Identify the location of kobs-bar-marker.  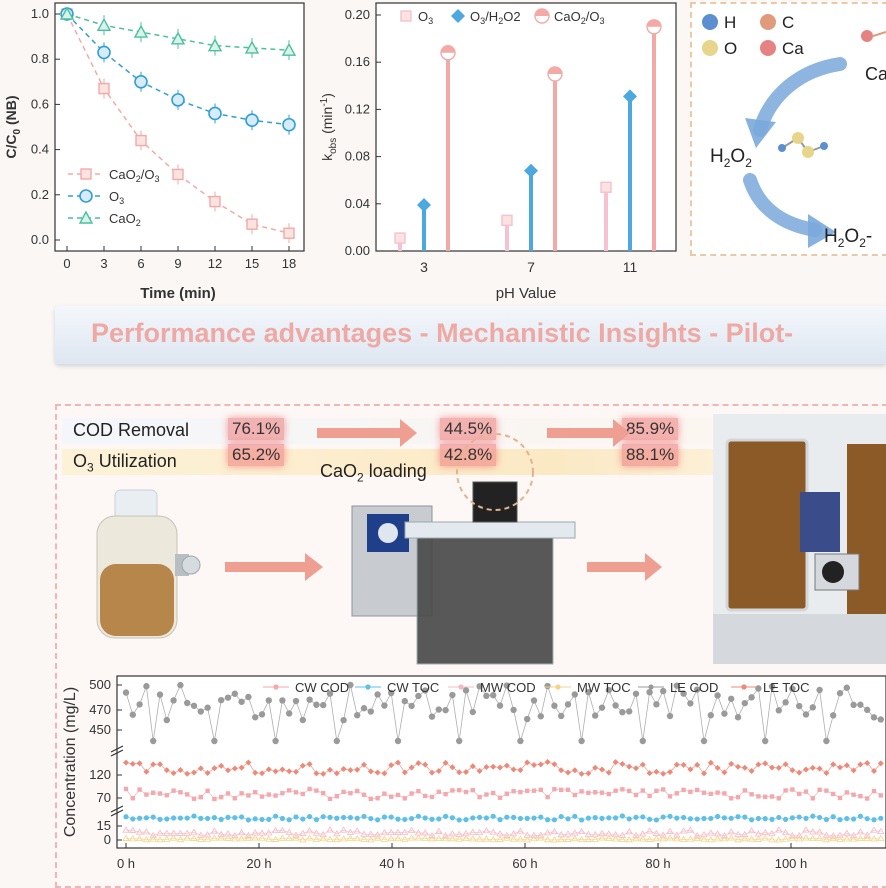
(400, 238).